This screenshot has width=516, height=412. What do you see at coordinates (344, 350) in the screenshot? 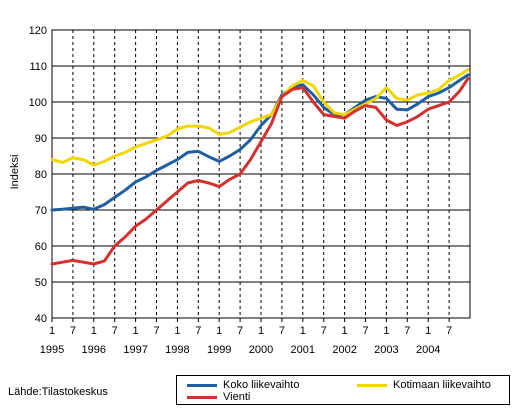
I see `x-year-label: 2002` at bounding box center [344, 350].